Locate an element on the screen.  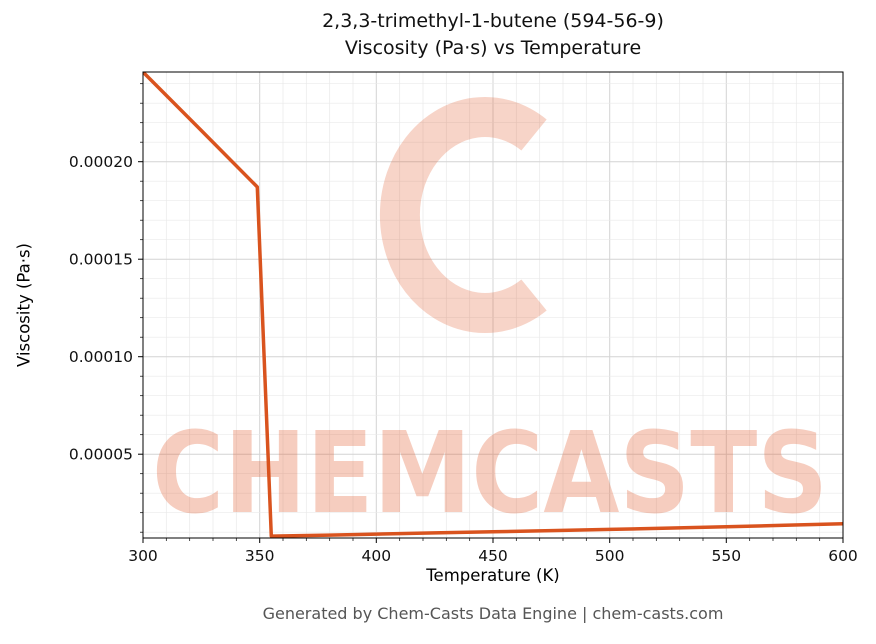
y-tick-label: 0.00010 is located at coordinates (101, 357).